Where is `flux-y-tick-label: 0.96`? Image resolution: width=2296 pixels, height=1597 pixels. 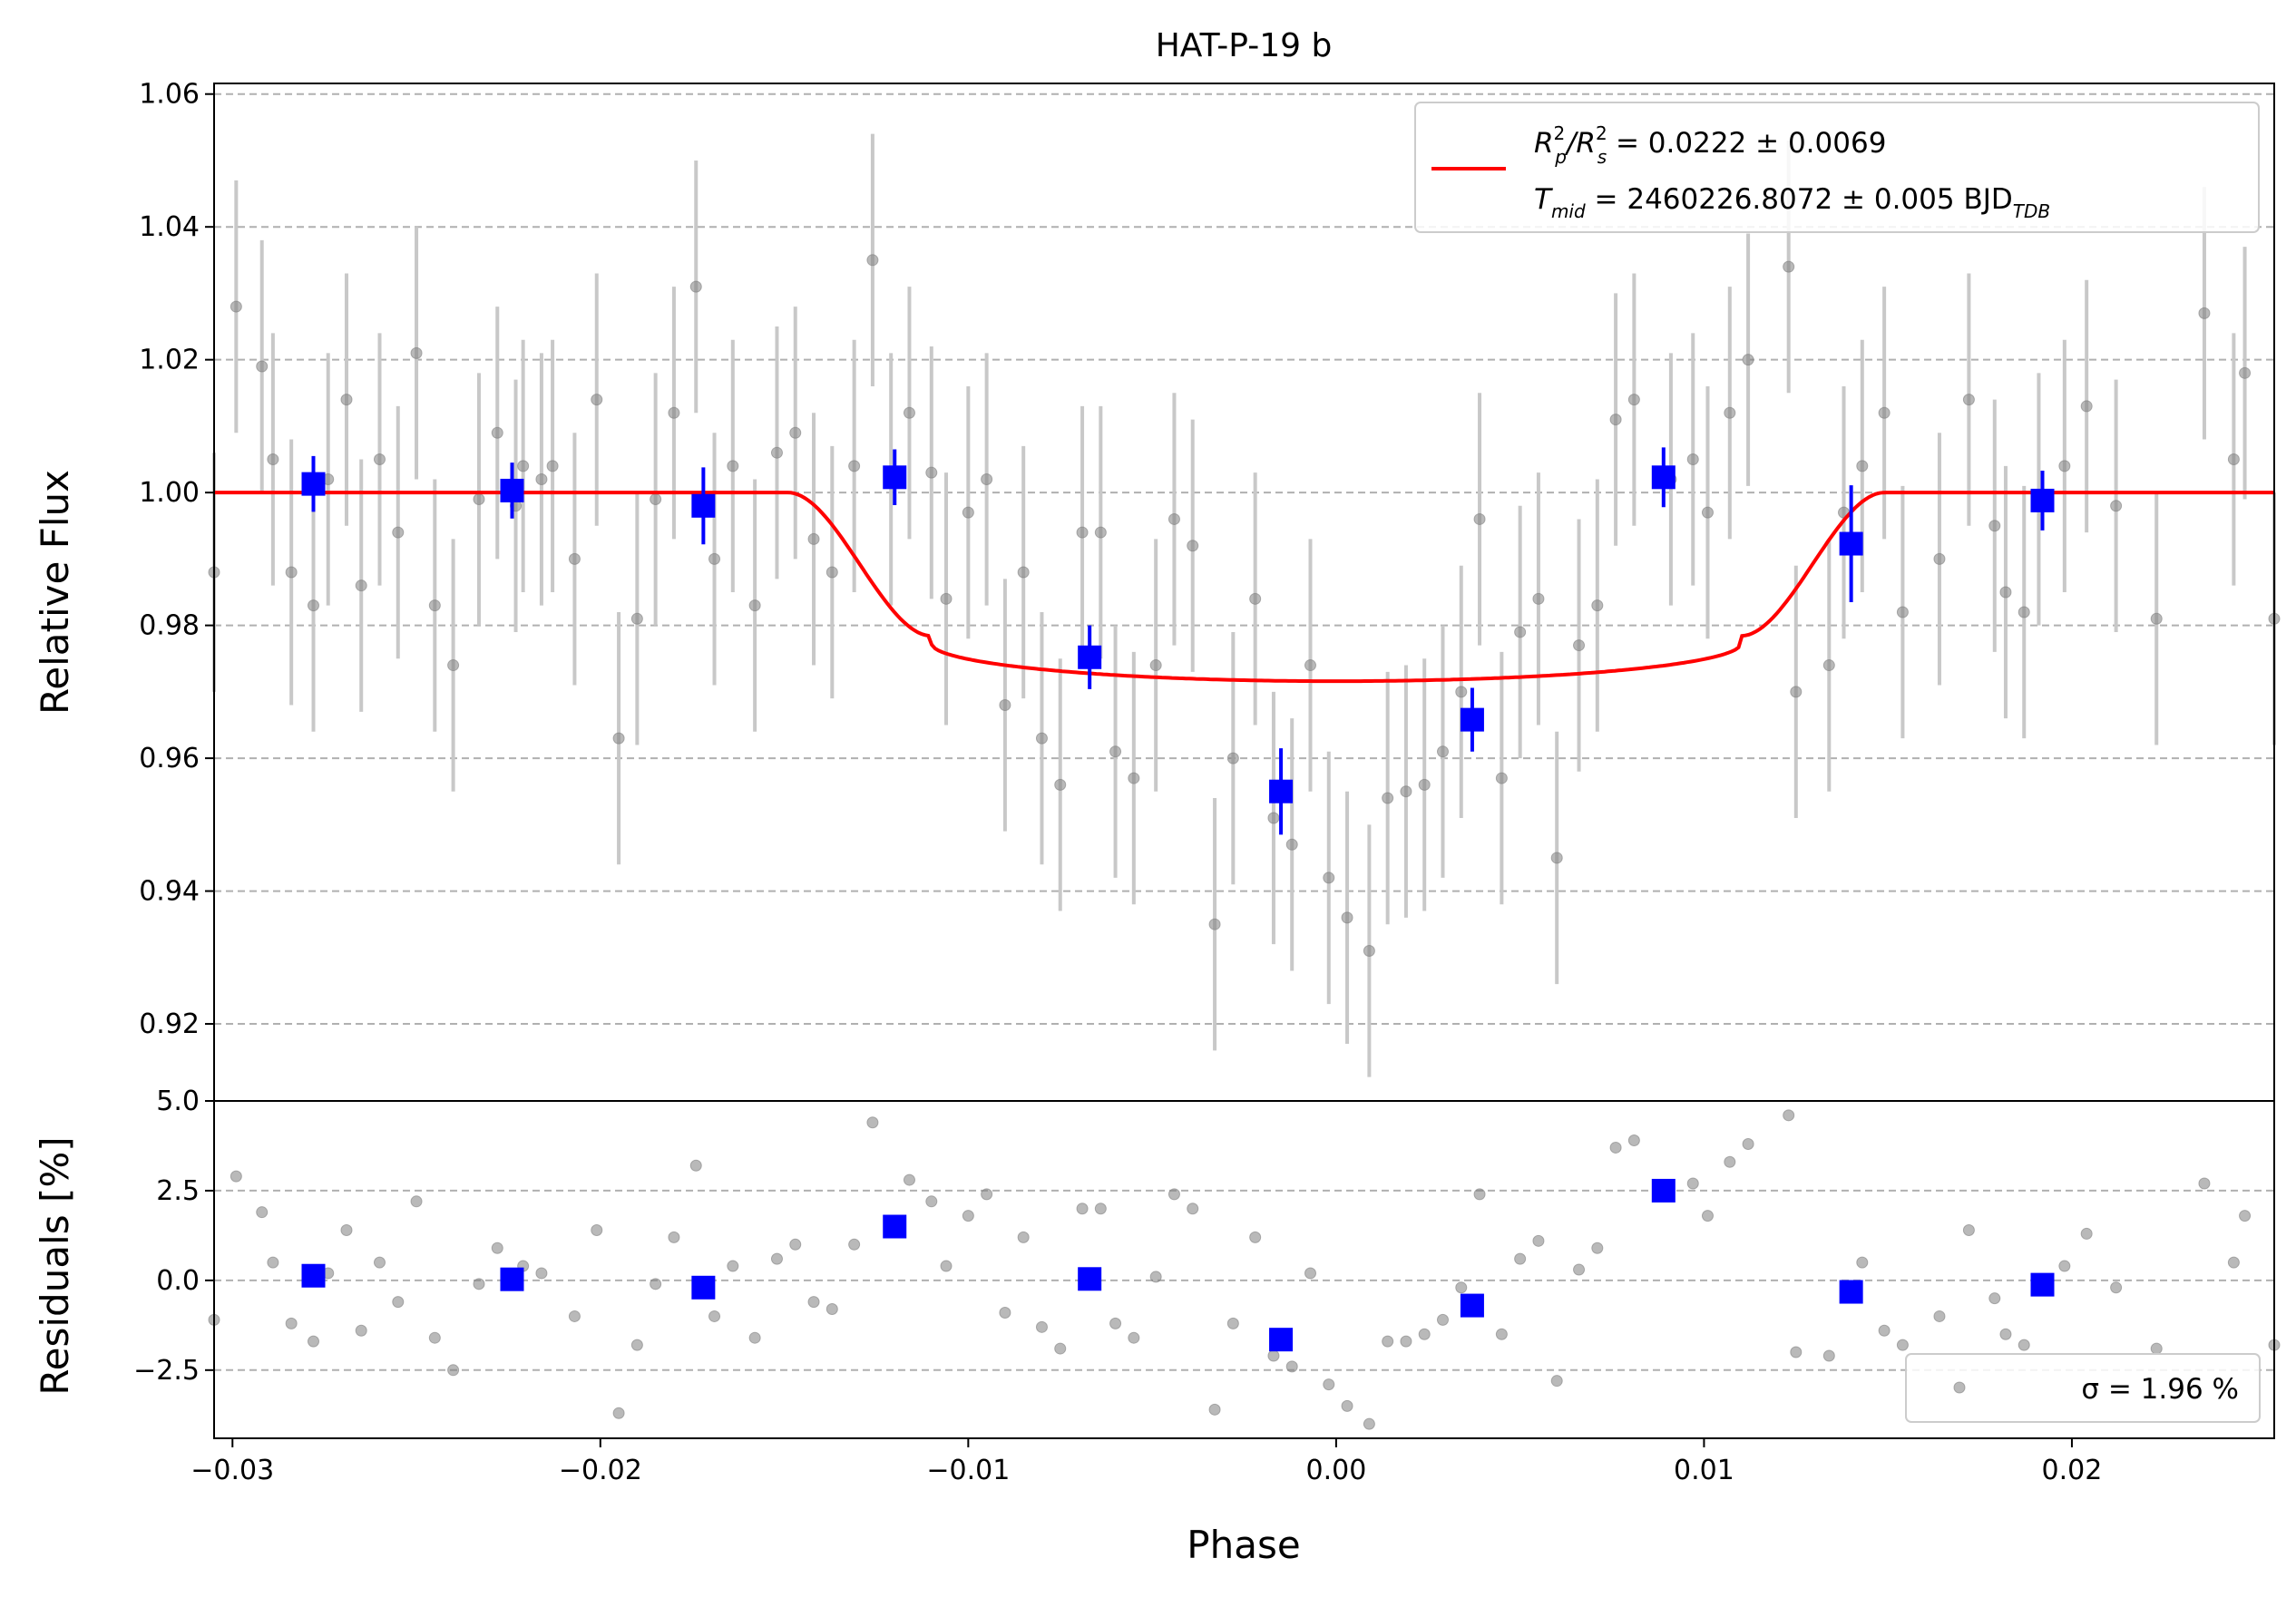 flux-y-tick-label: 0.96 is located at coordinates (169, 758).